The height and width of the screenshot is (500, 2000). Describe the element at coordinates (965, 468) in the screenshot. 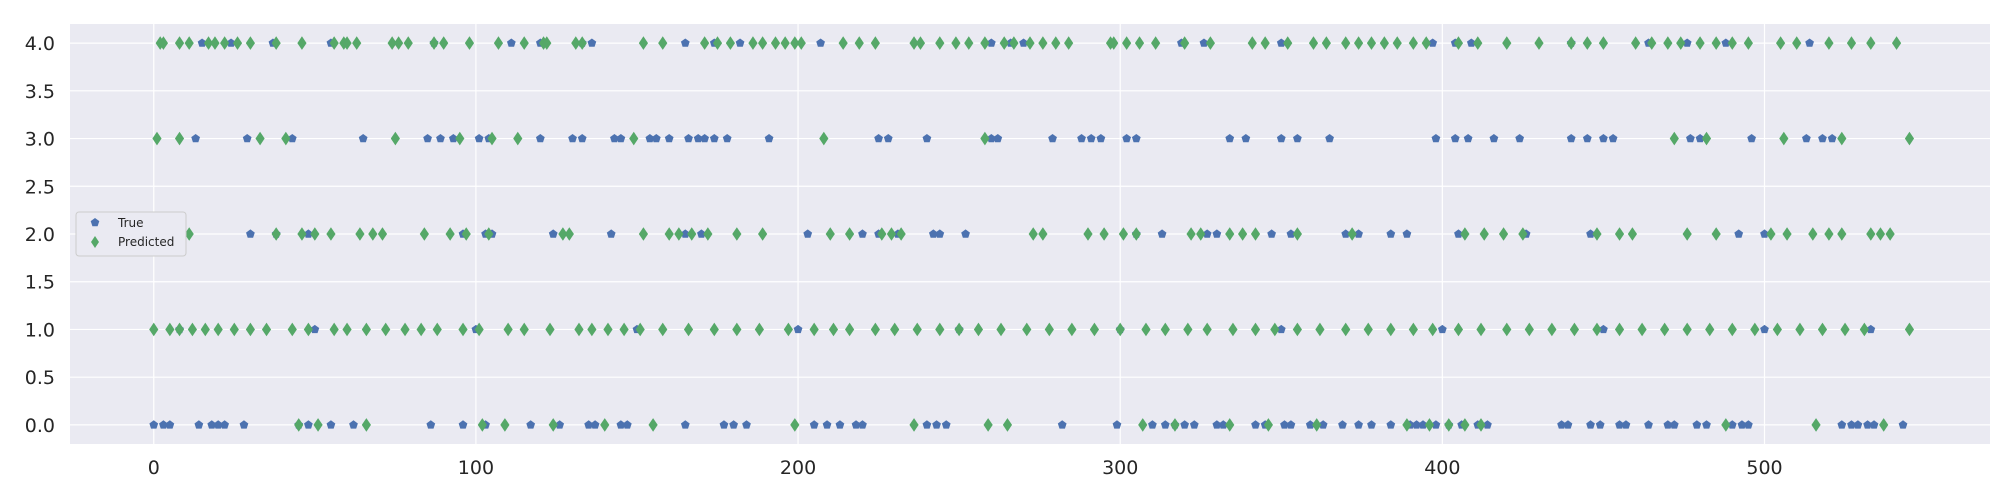

I see `x-tick-labels: 0 100 200 300 400 500` at that location.